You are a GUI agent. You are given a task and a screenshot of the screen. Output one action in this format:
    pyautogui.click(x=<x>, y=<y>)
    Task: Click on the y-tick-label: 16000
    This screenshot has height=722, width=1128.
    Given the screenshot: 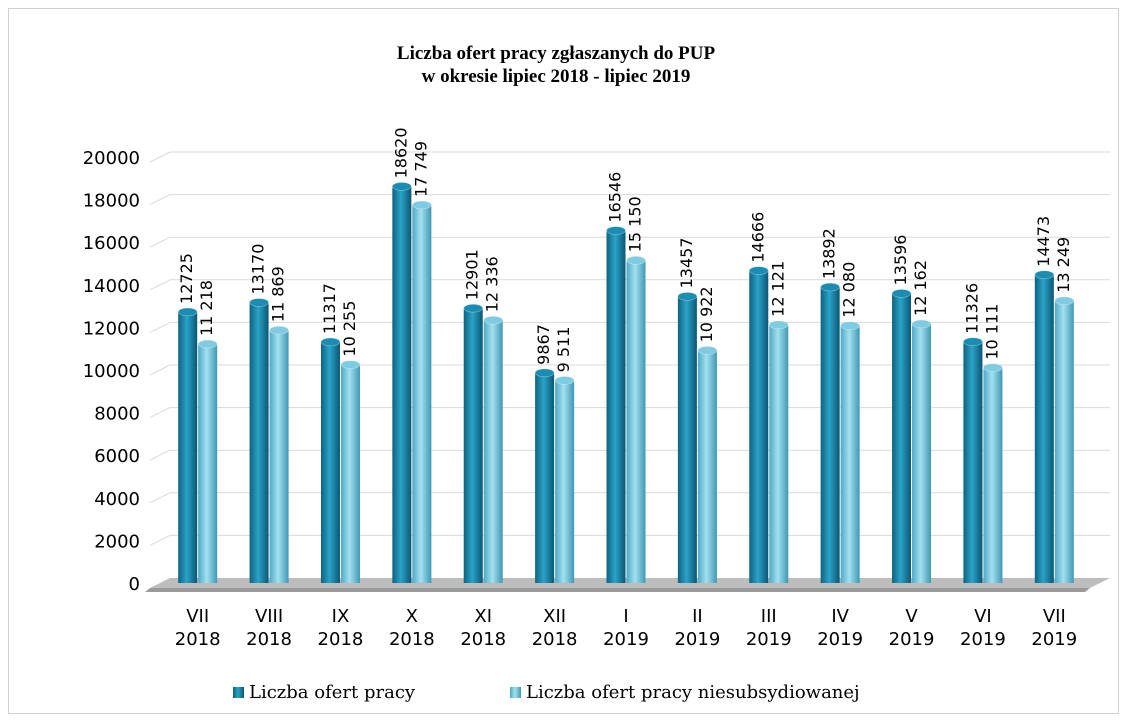 What is the action you would take?
    pyautogui.click(x=111, y=243)
    